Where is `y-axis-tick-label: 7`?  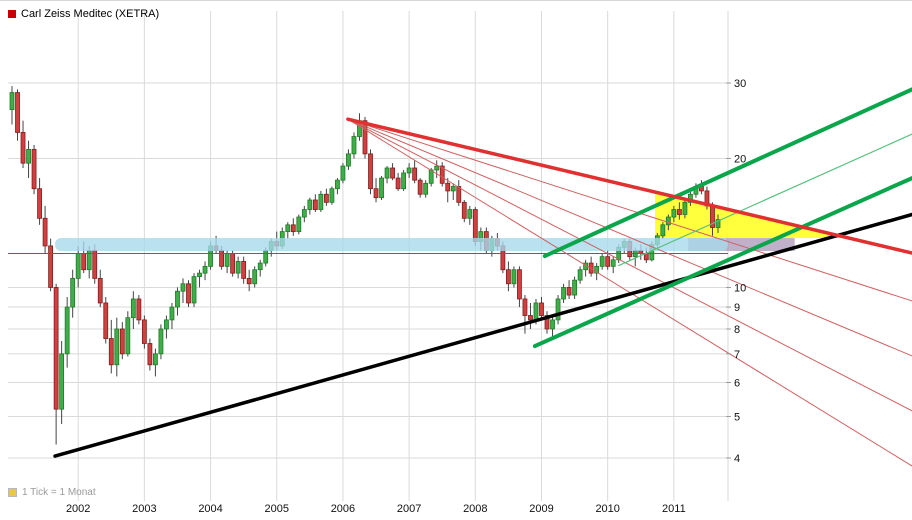 y-axis-tick-label: 7 is located at coordinates (737, 355).